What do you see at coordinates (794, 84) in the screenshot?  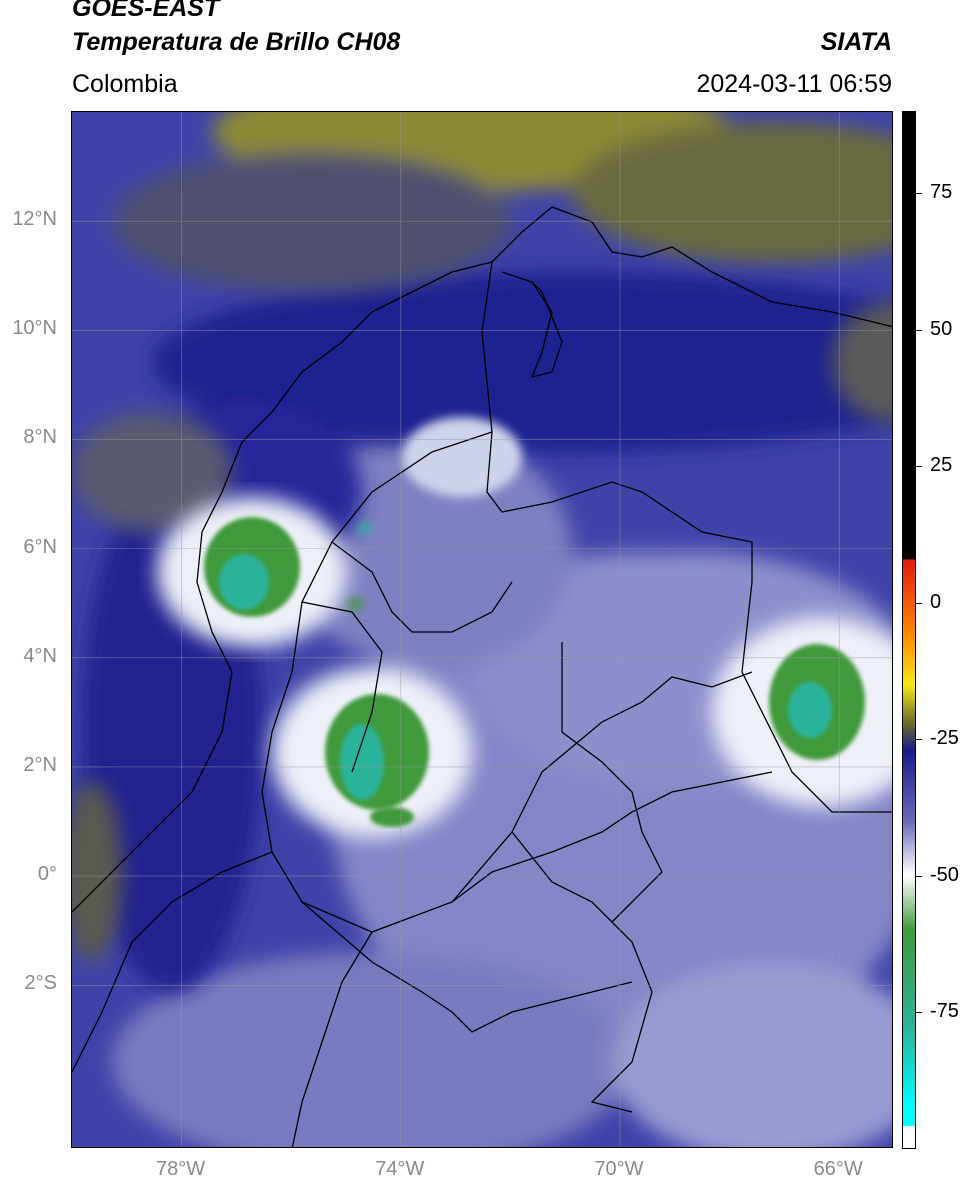 I see `timestamp-label: 2024-03-11 06:59` at bounding box center [794, 84].